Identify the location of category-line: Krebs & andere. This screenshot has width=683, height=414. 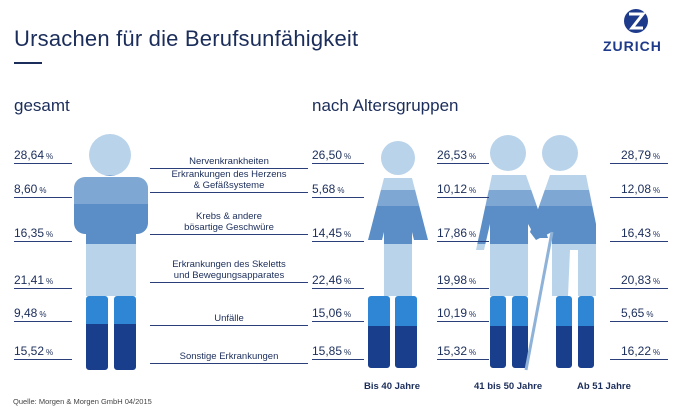
(228, 216).